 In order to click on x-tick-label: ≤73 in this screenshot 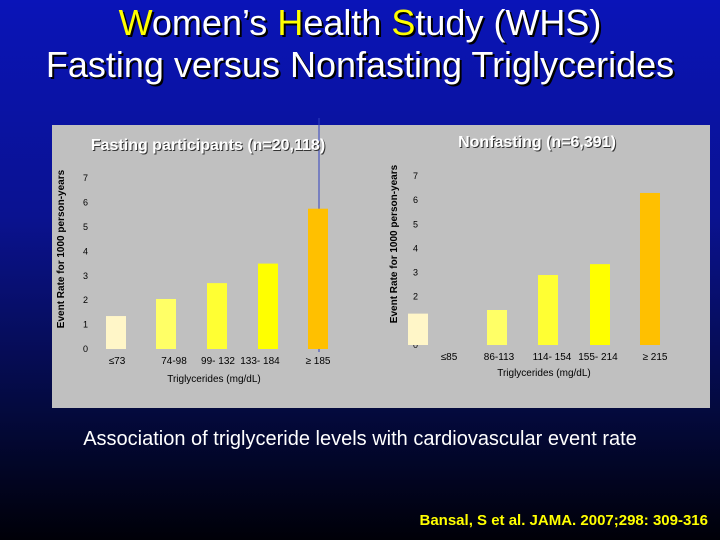, I will do `click(117, 361)`.